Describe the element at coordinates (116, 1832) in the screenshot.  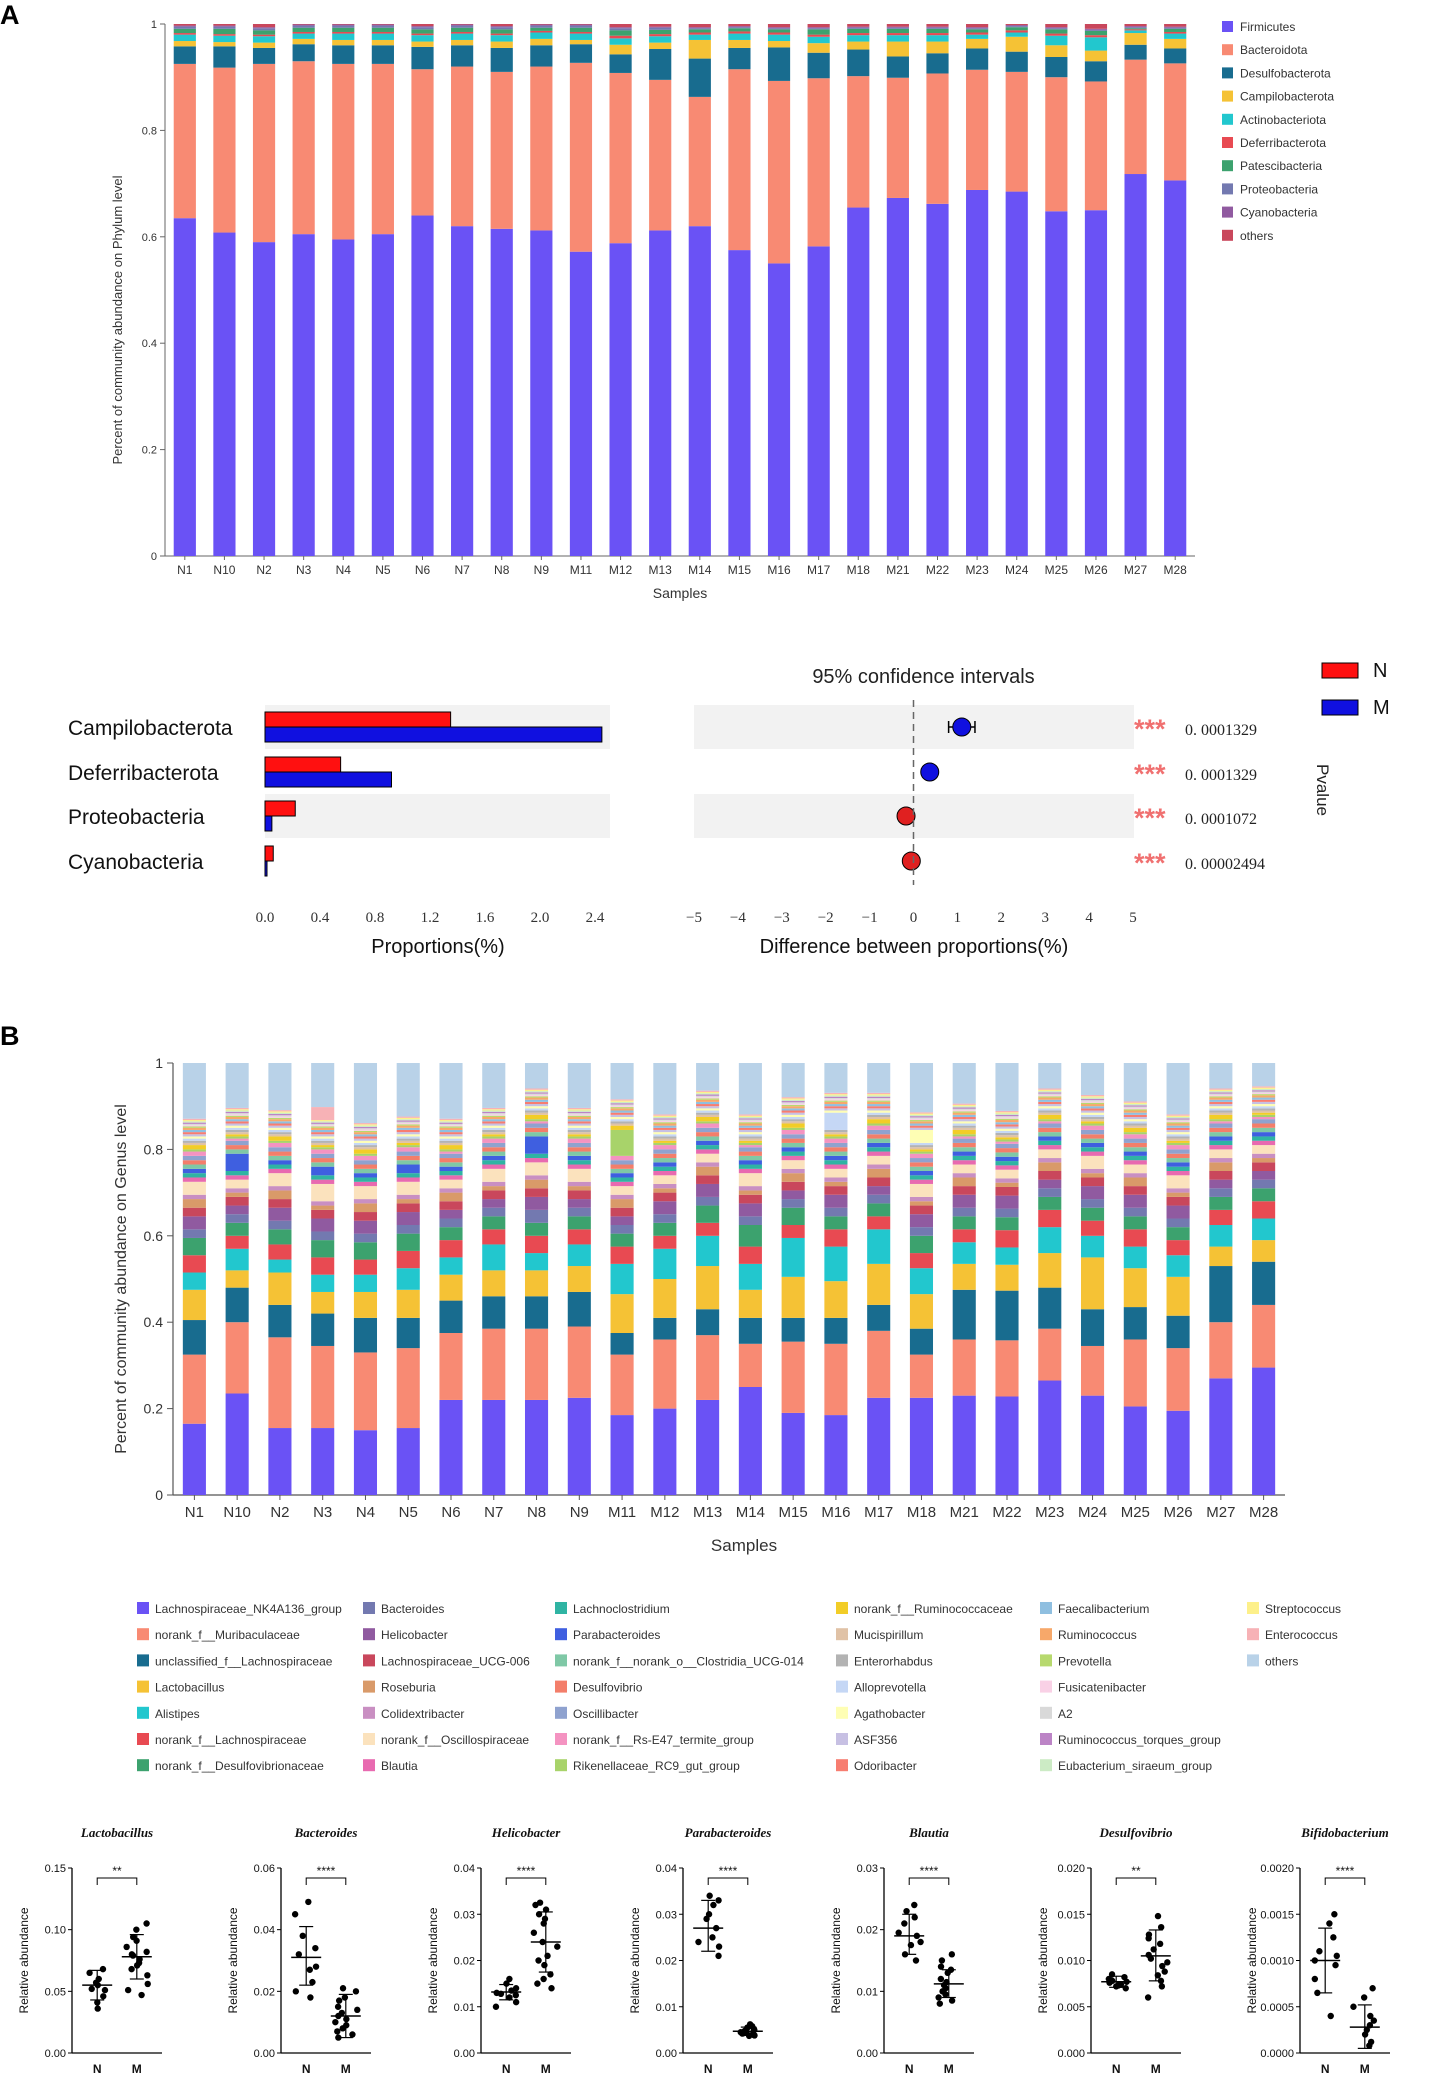
I see `dotplot-title: Lactobacillus` at that location.